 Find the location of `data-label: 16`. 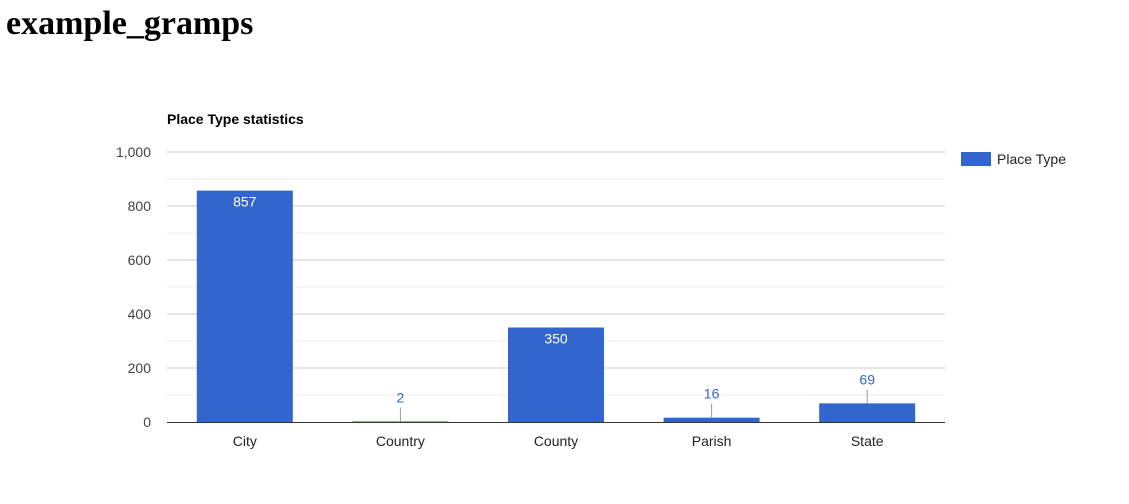

data-label: 16 is located at coordinates (712, 394).